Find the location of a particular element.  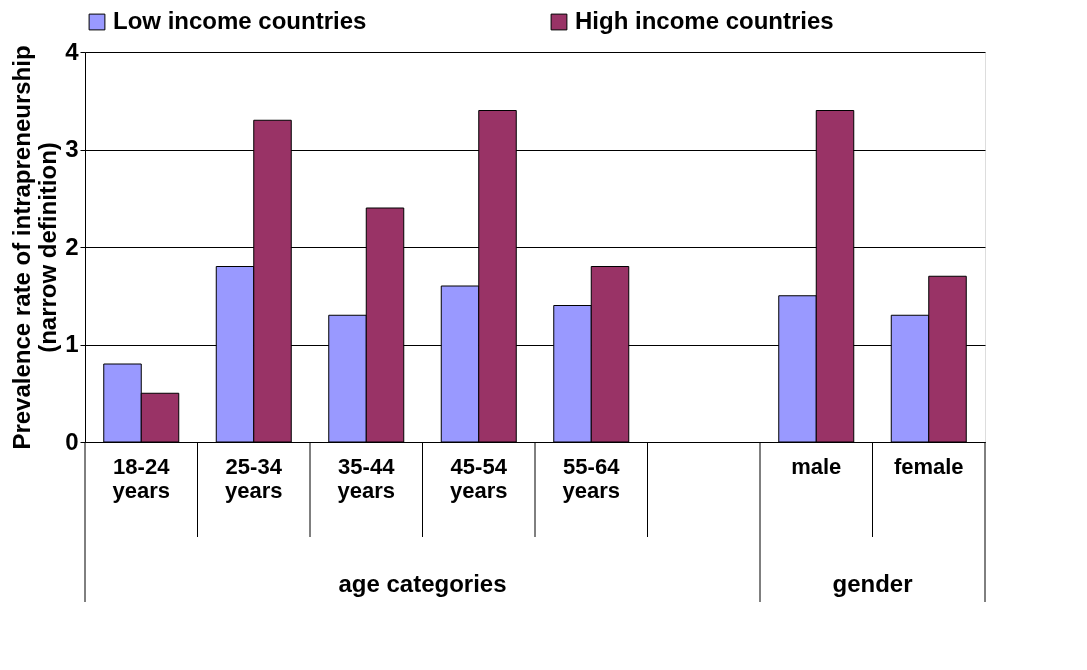

legend-label: High income countries is located at coordinates (704, 20).